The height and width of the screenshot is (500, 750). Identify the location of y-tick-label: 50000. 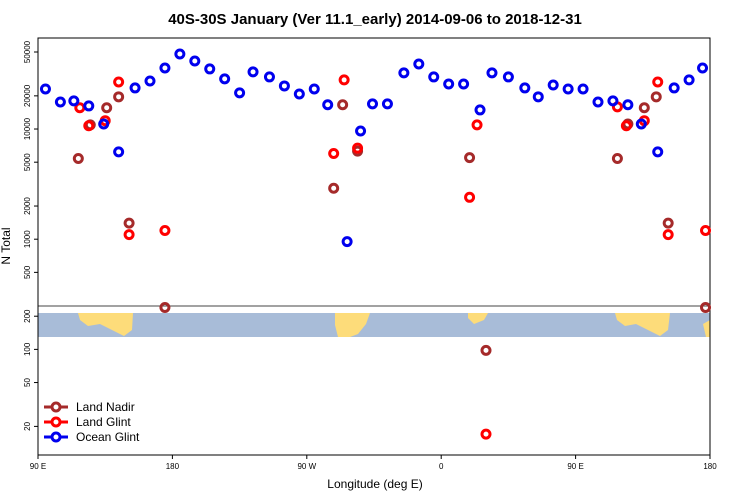
(27, 51).